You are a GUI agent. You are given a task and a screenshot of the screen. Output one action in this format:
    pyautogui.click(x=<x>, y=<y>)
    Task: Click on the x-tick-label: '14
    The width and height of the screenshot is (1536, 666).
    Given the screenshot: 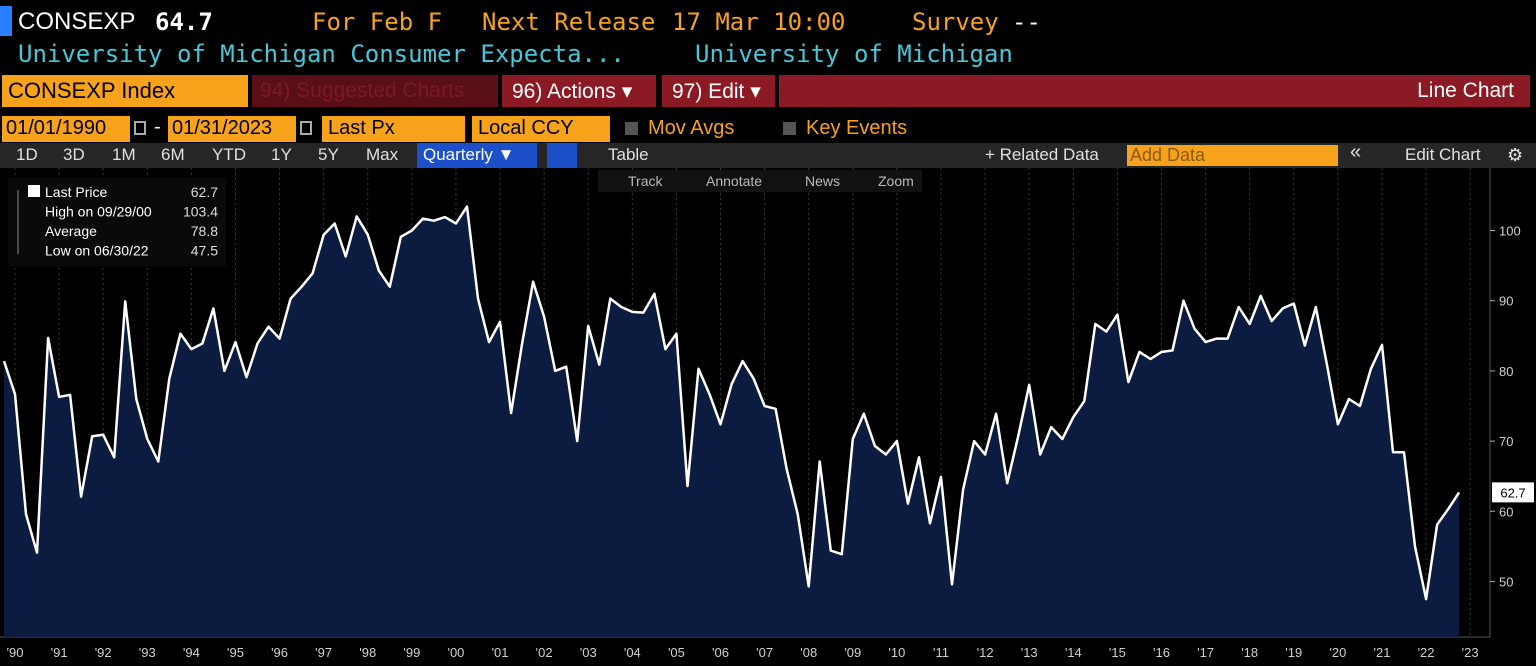 What is the action you would take?
    pyautogui.click(x=1073, y=652)
    